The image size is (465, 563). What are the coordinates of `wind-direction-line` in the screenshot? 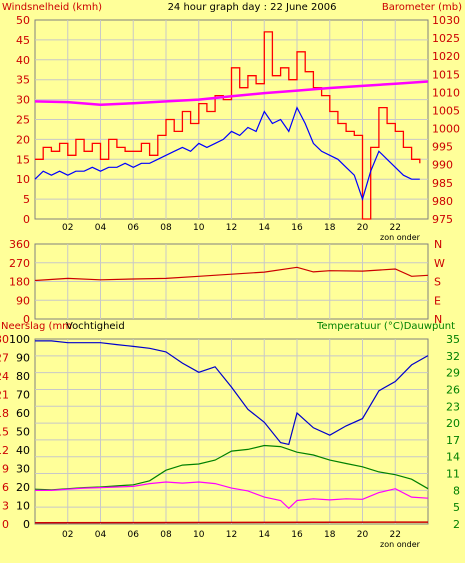 It's located at (231, 274).